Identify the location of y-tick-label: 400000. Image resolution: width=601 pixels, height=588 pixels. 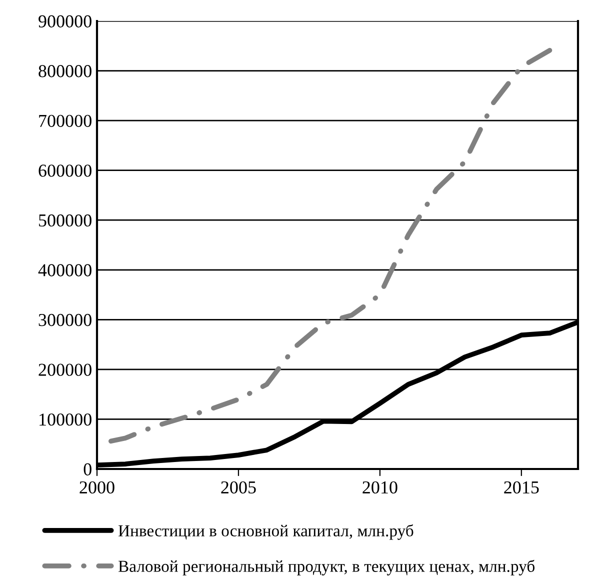
(65, 270).